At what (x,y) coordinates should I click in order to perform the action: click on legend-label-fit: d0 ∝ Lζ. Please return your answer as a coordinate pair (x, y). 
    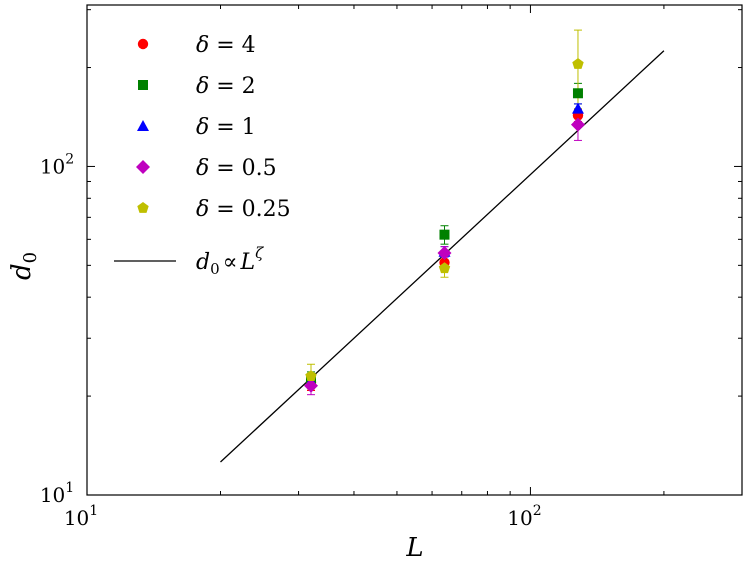
    Looking at the image, I should click on (230, 261).